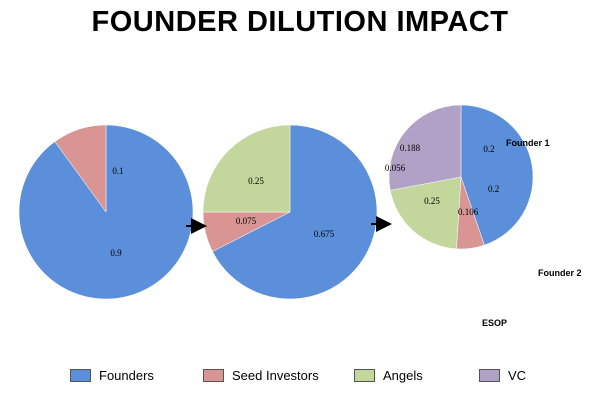  What do you see at coordinates (560, 273) in the screenshot?
I see `side-label-founder-2: Founder 2` at bounding box center [560, 273].